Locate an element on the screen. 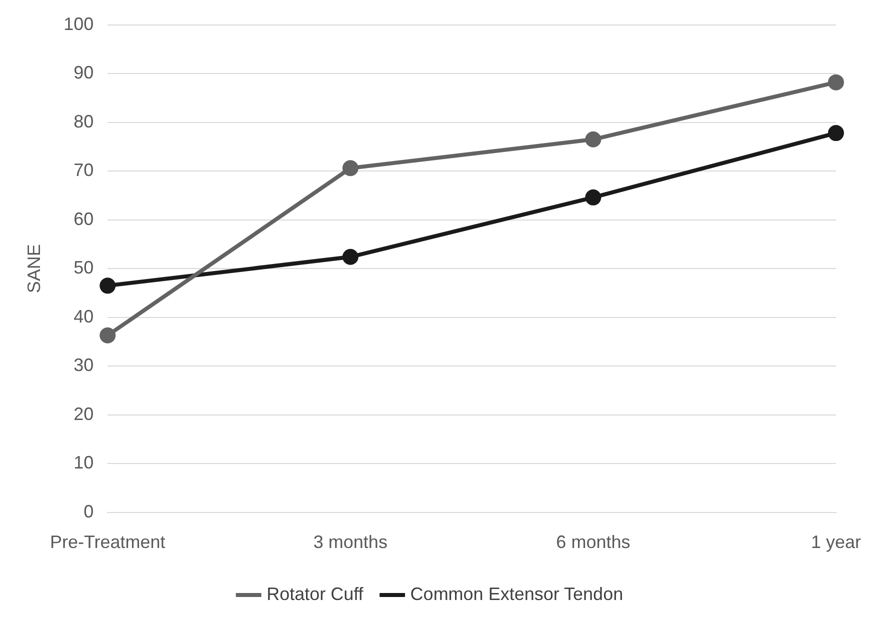 Image resolution: width=873 pixels, height=624 pixels. x-tick-label: 3 months is located at coordinates (350, 542).